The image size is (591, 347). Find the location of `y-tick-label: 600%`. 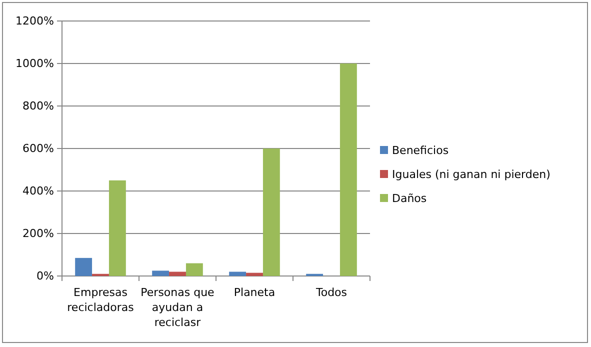

y-tick-label: 600% is located at coordinates (38, 149).